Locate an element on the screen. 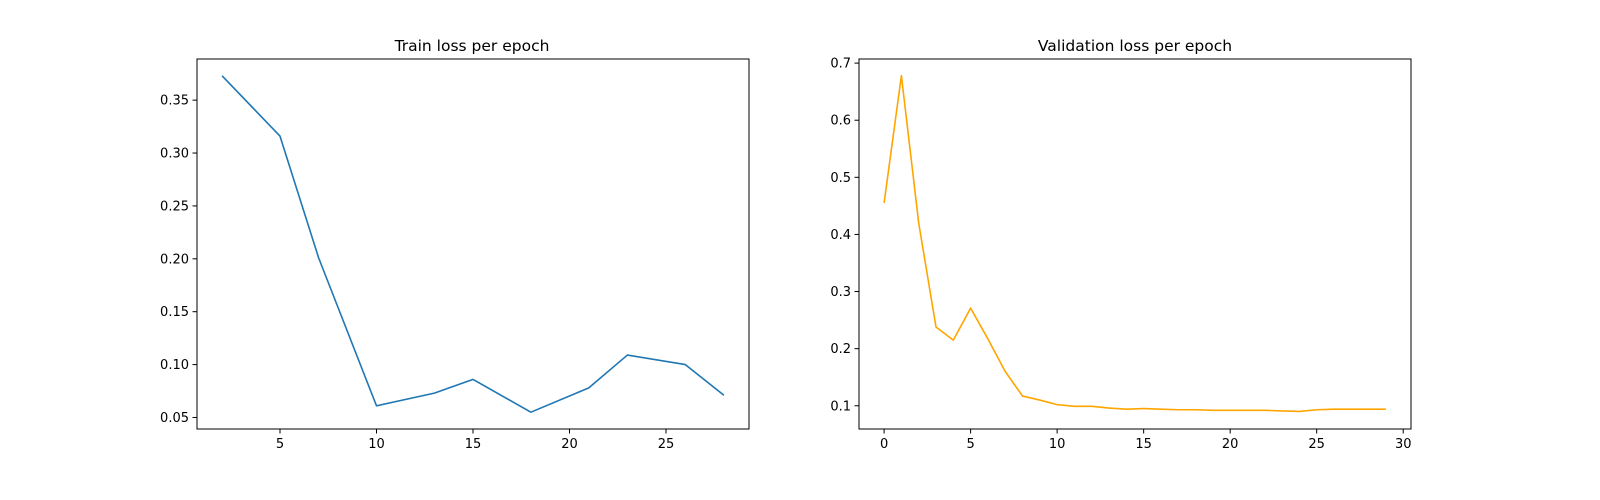  y-tick-label: 0.2 is located at coordinates (840, 349).